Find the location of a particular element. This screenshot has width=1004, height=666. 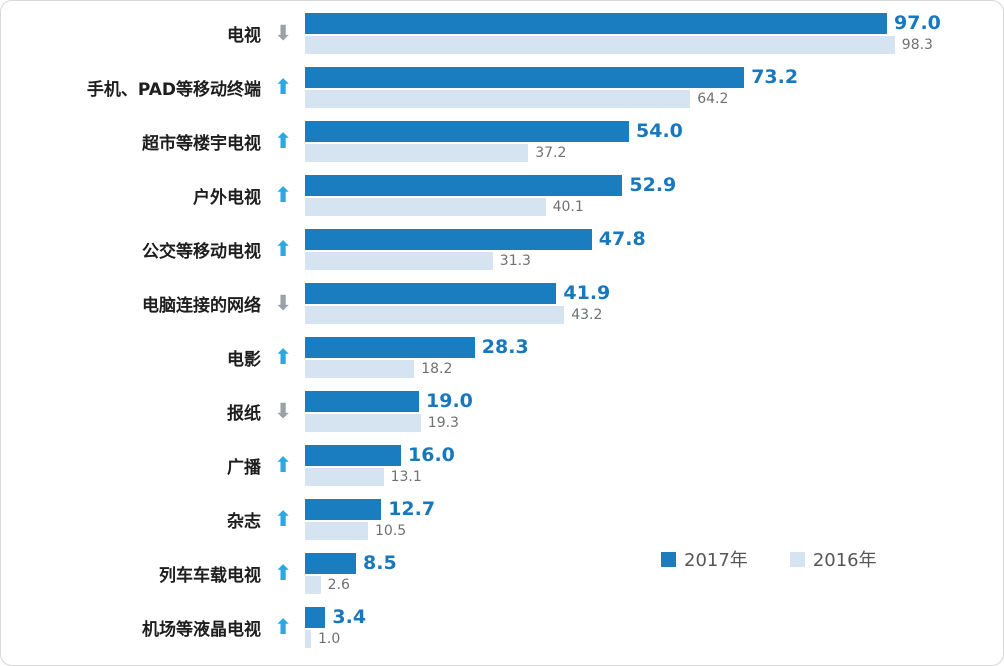

legend-item-2016: 2016年 is located at coordinates (833, 559).